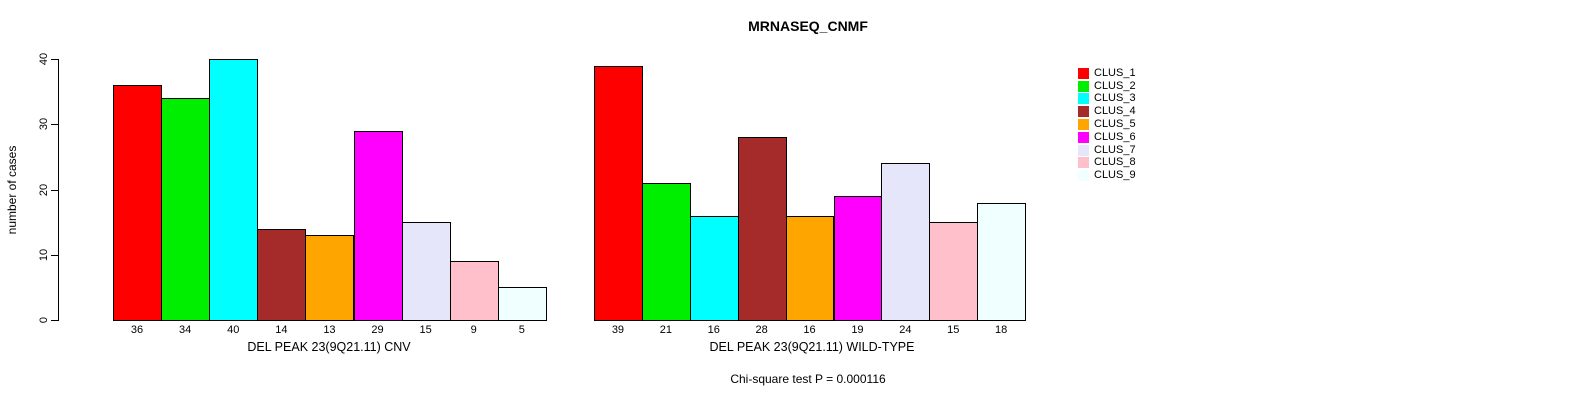  Describe the element at coordinates (44, 189) in the screenshot. I see `y-tick-label: 20` at that location.